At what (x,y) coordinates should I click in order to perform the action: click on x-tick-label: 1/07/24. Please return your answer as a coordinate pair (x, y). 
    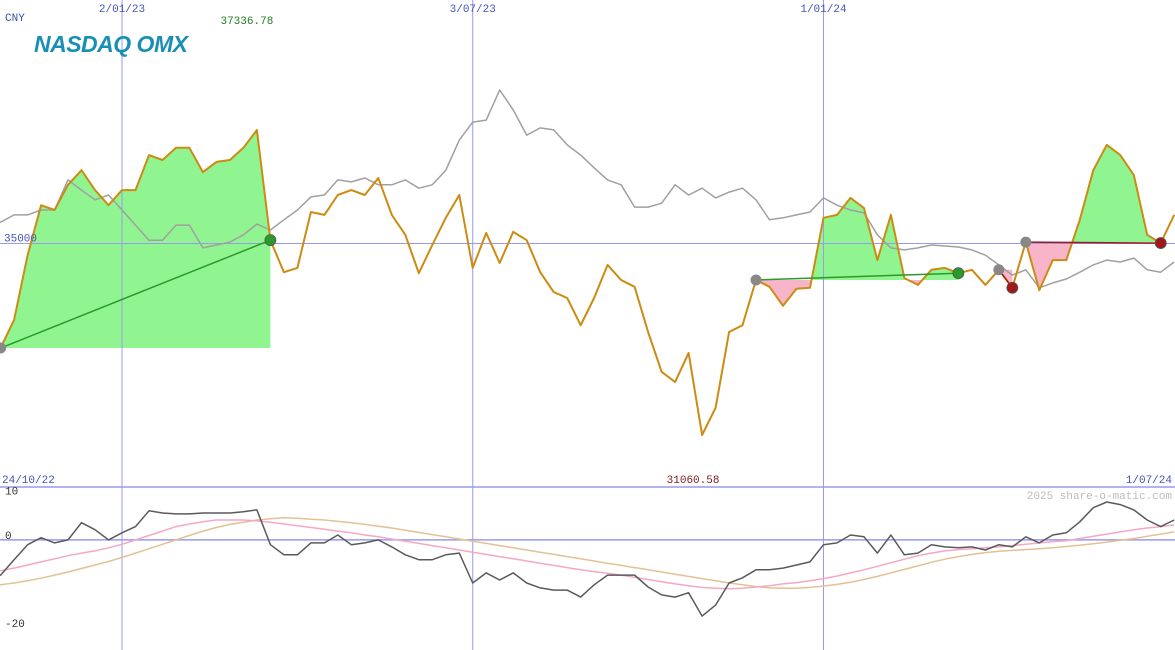
    Looking at the image, I should click on (1149, 481).